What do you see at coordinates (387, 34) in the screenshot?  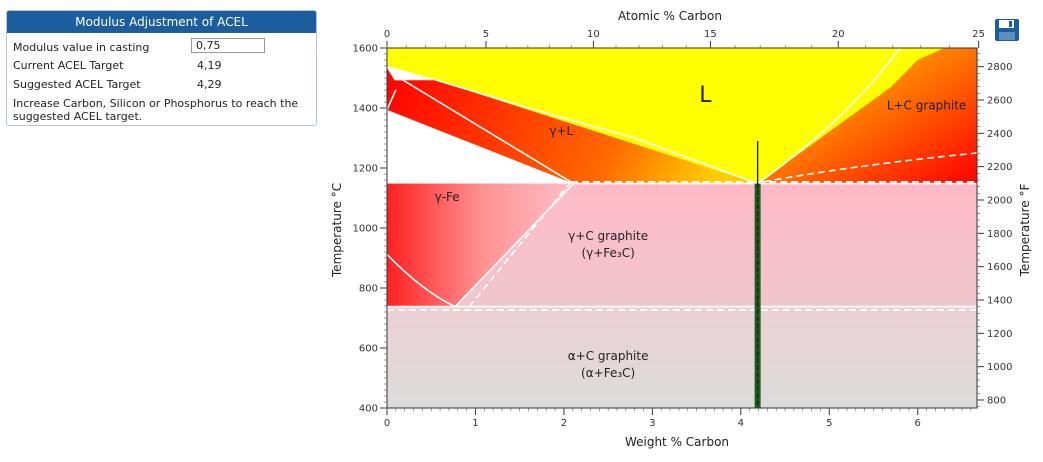 I see `x-top-tick-label: 0` at bounding box center [387, 34].